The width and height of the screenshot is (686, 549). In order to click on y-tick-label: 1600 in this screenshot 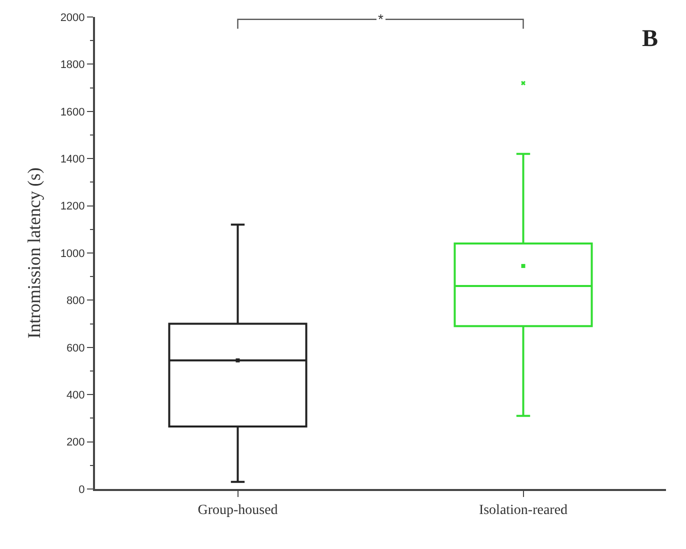, I will do `click(72, 112)`.